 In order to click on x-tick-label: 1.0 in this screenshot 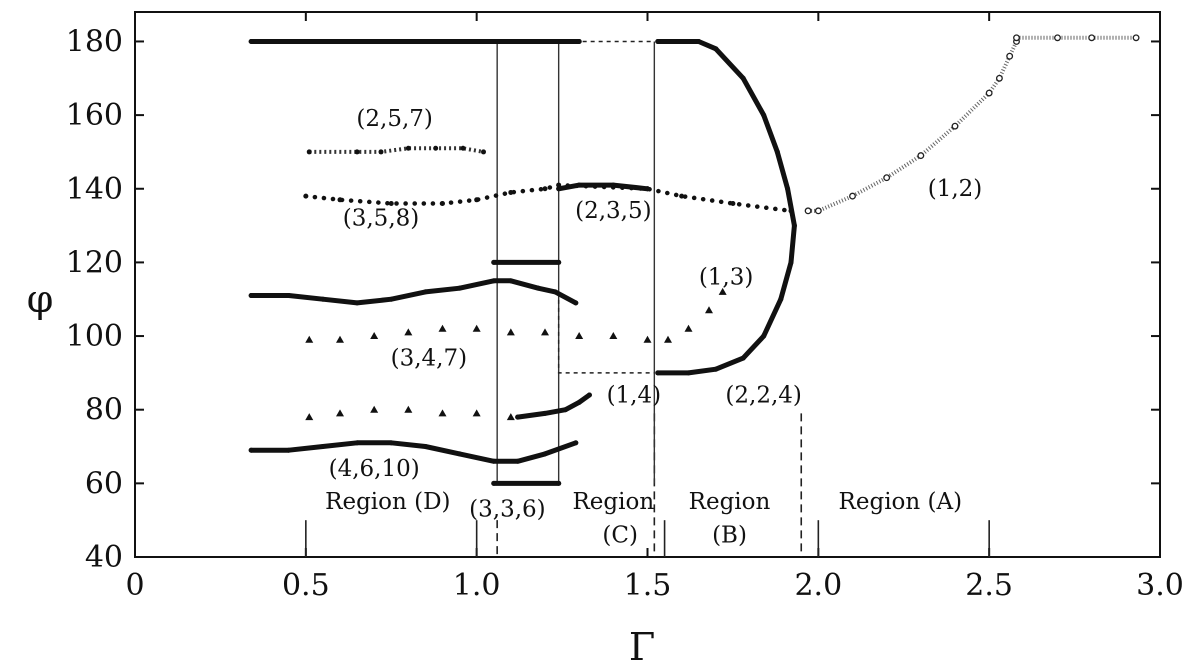, I will do `click(477, 585)`.